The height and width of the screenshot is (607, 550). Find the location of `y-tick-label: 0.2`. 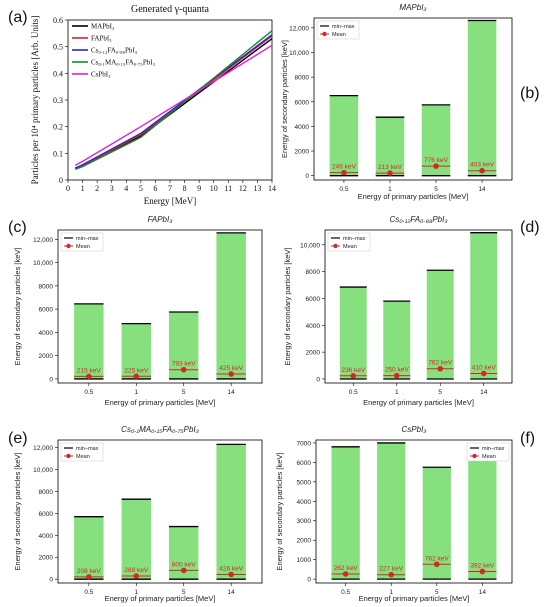

y-tick-label: 0.2 is located at coordinates (58, 127).